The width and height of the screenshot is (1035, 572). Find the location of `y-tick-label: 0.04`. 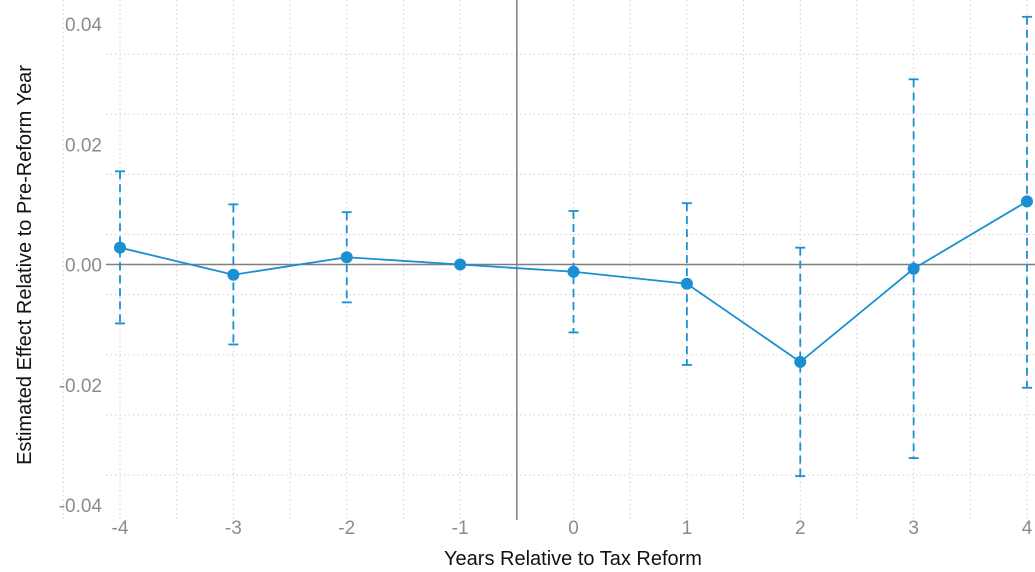

y-tick-label: 0.04 is located at coordinates (83, 25).